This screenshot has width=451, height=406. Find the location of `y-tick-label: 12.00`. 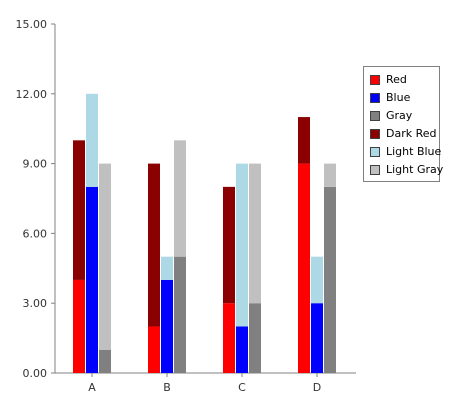

y-tick-label: 12.00 is located at coordinates (32, 94).